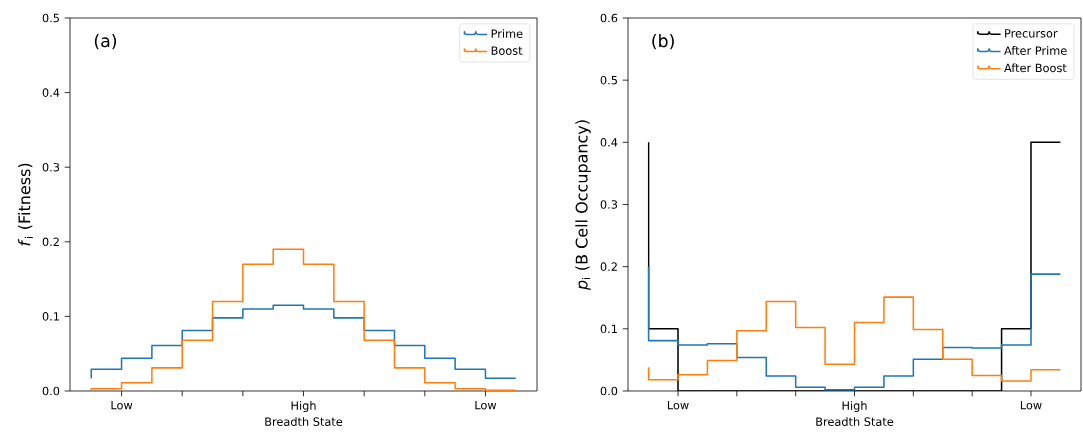 This screenshot has height=438, width=1083. What do you see at coordinates (1031, 33) in the screenshot?
I see `legend-label: Precursor` at bounding box center [1031, 33].